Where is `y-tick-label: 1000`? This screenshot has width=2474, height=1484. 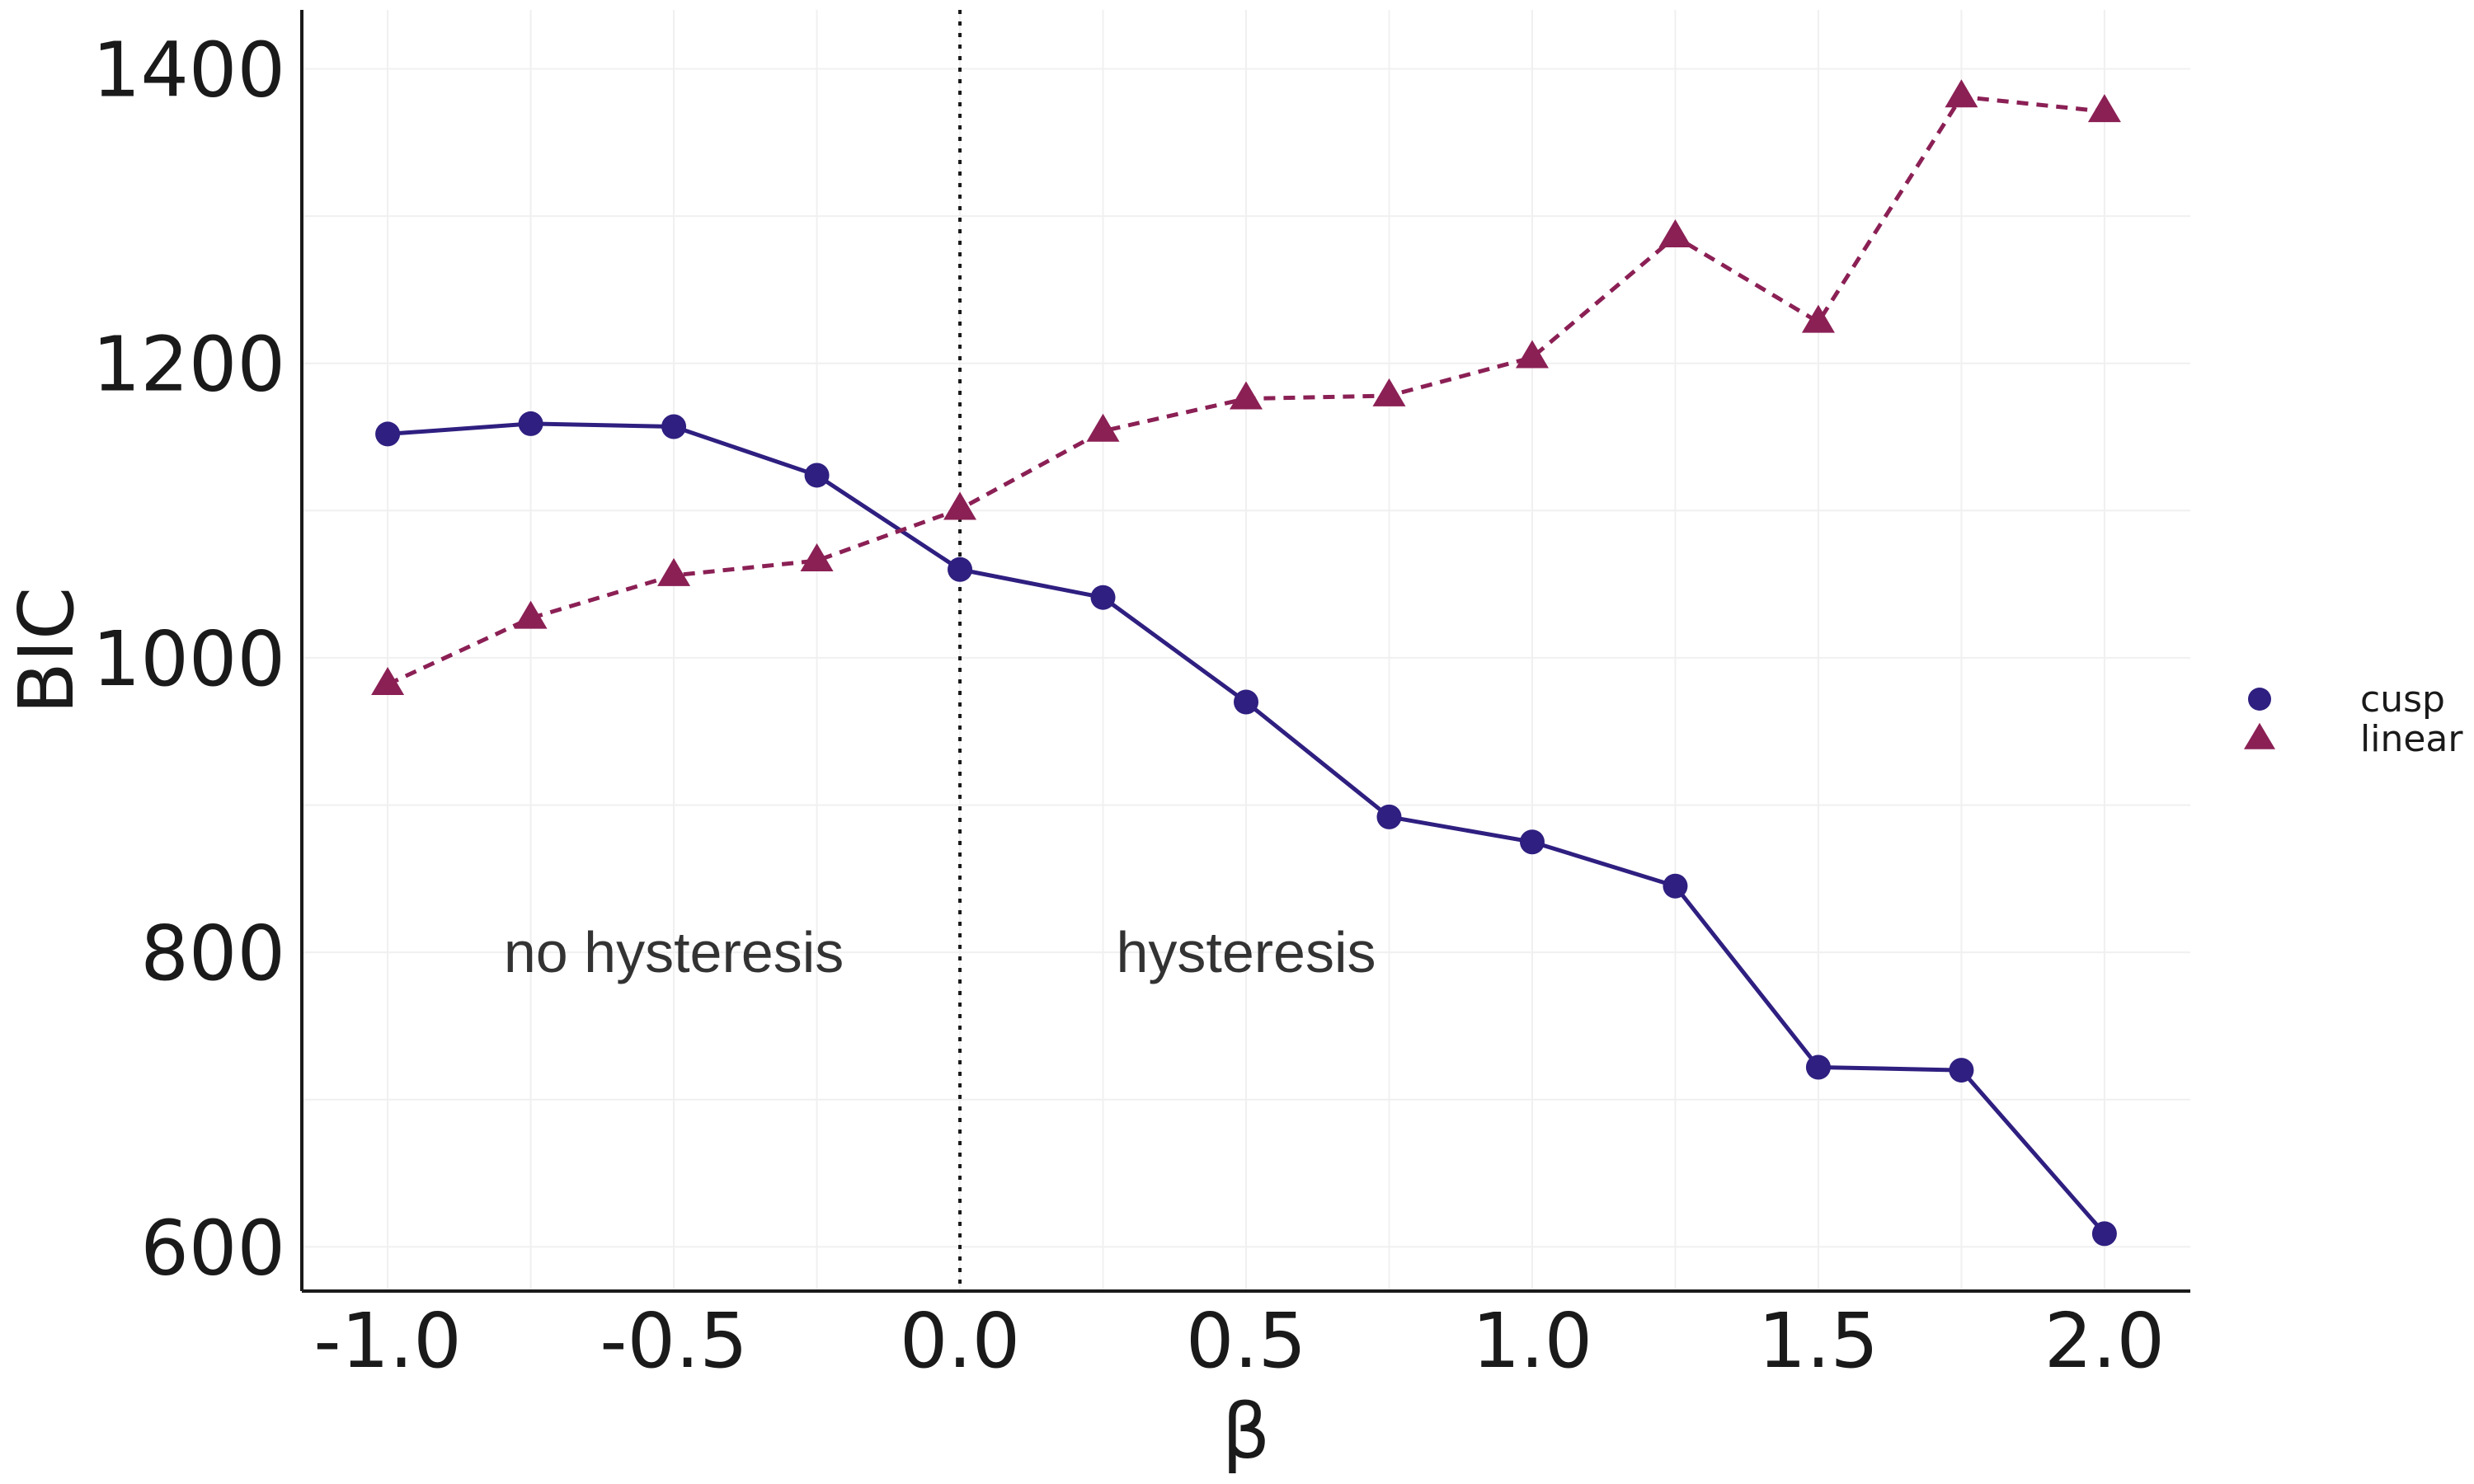
y-tick-label: 1000 is located at coordinates (188, 659).